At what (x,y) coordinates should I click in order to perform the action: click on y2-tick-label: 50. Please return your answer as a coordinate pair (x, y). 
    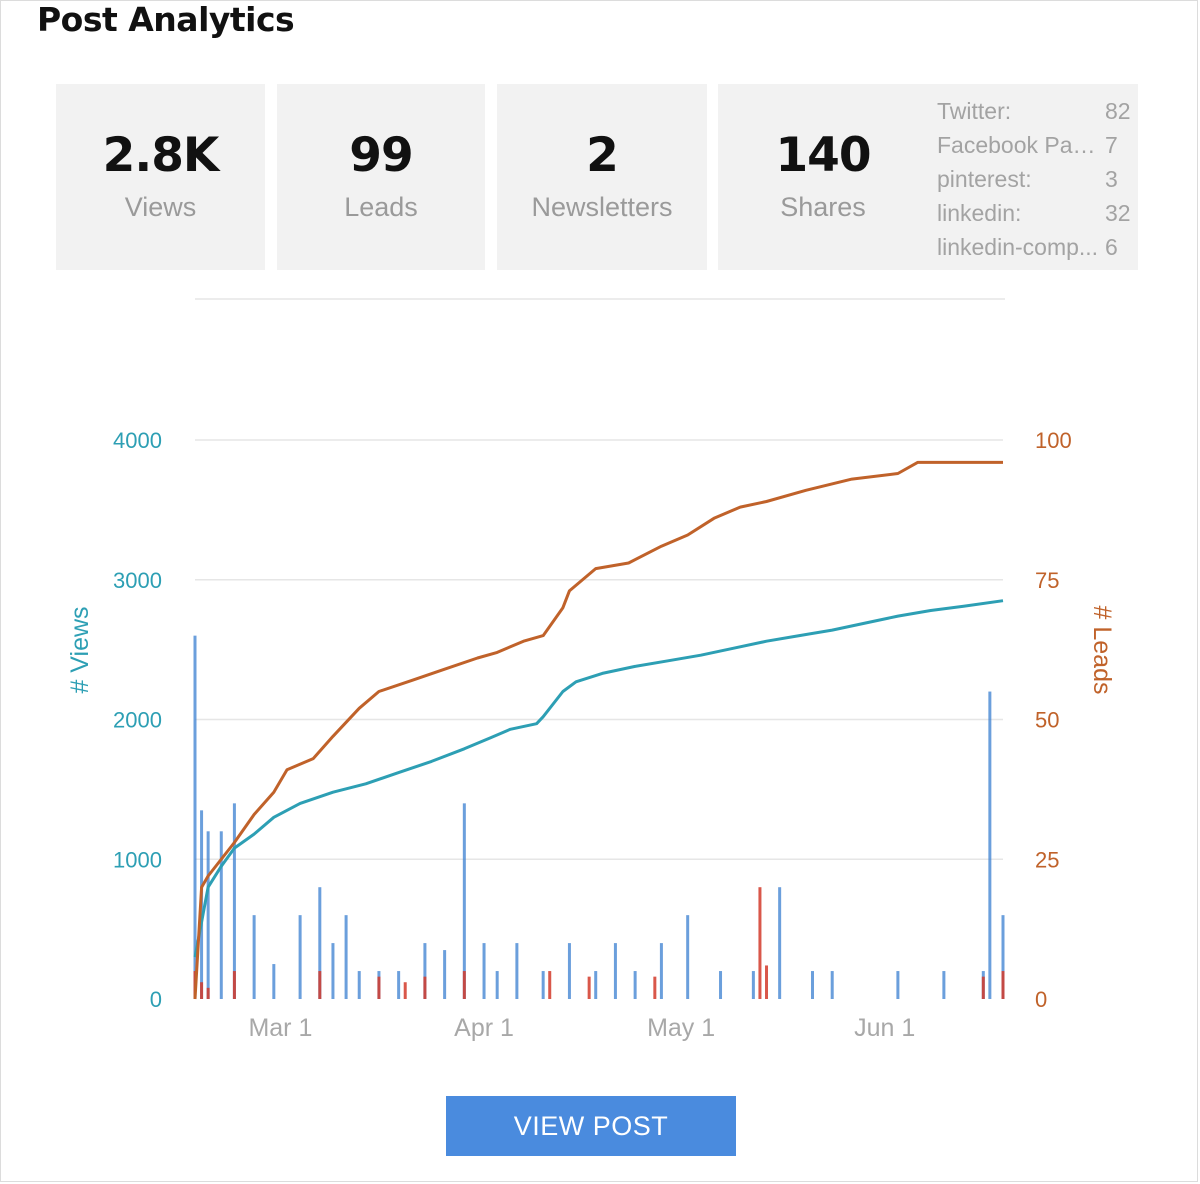
    Looking at the image, I should click on (1047, 720).